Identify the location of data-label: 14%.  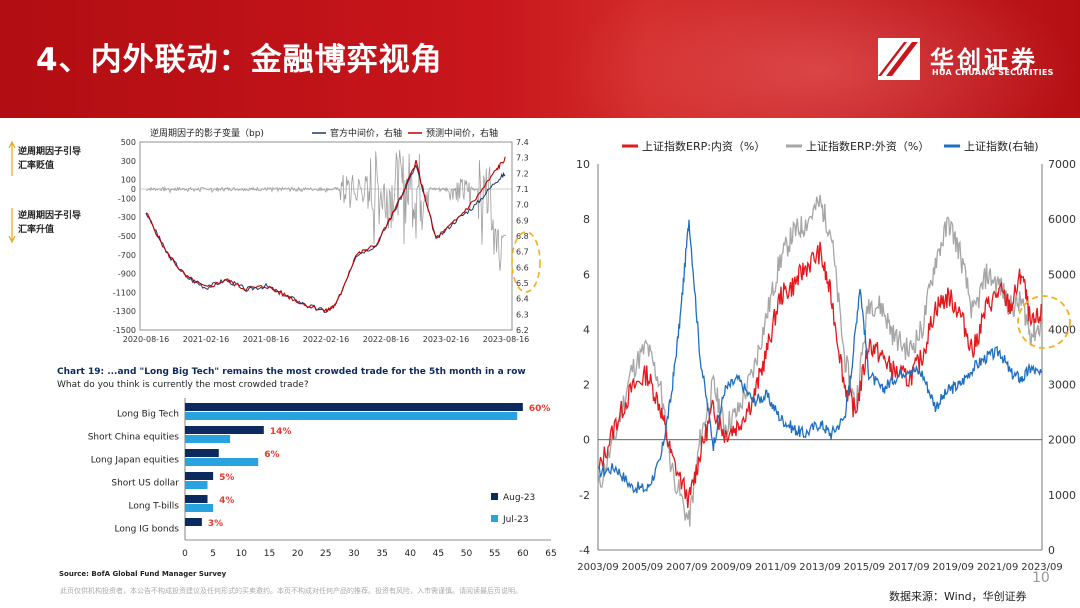
(281, 432).